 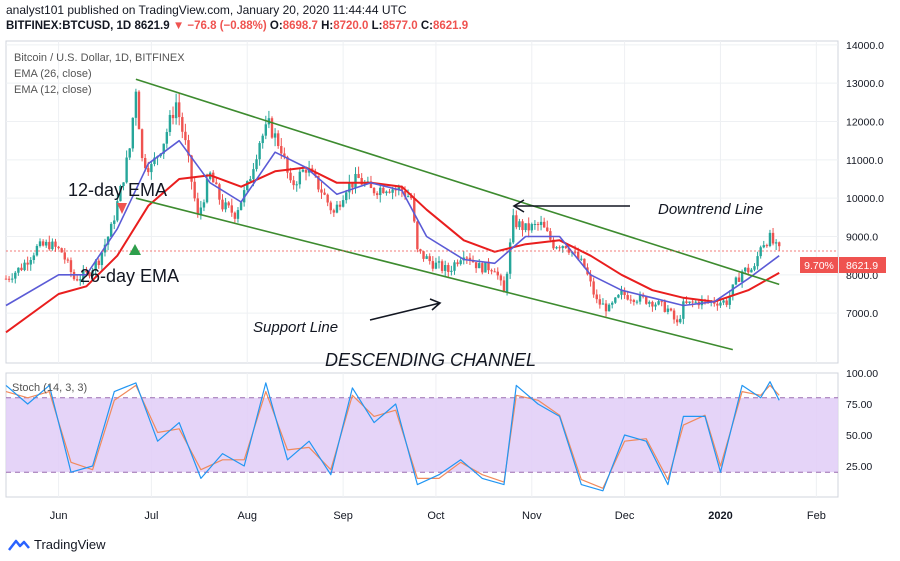 I want to click on y-tick-label: 11000.0, so click(x=864, y=161).